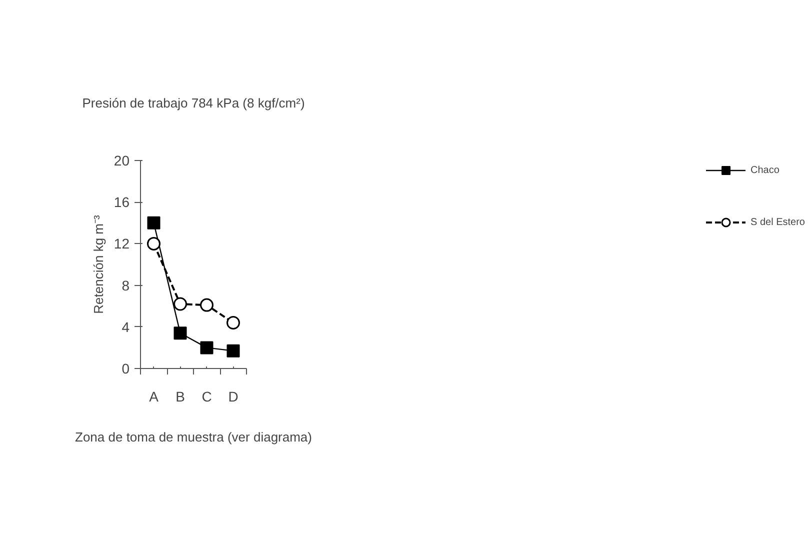 The width and height of the screenshot is (809, 542). What do you see at coordinates (765, 170) in the screenshot?
I see `legend-label: Chaco` at bounding box center [765, 170].